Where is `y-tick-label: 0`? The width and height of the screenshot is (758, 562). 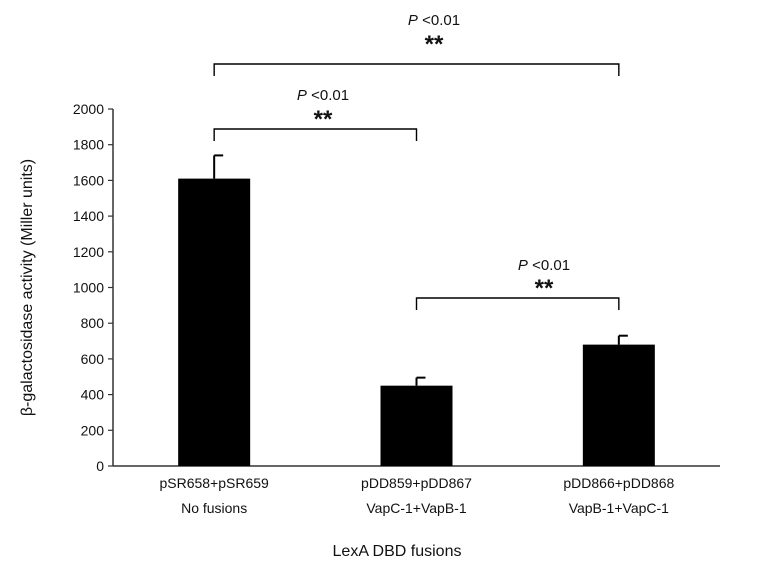 y-tick-label: 0 is located at coordinates (100, 466).